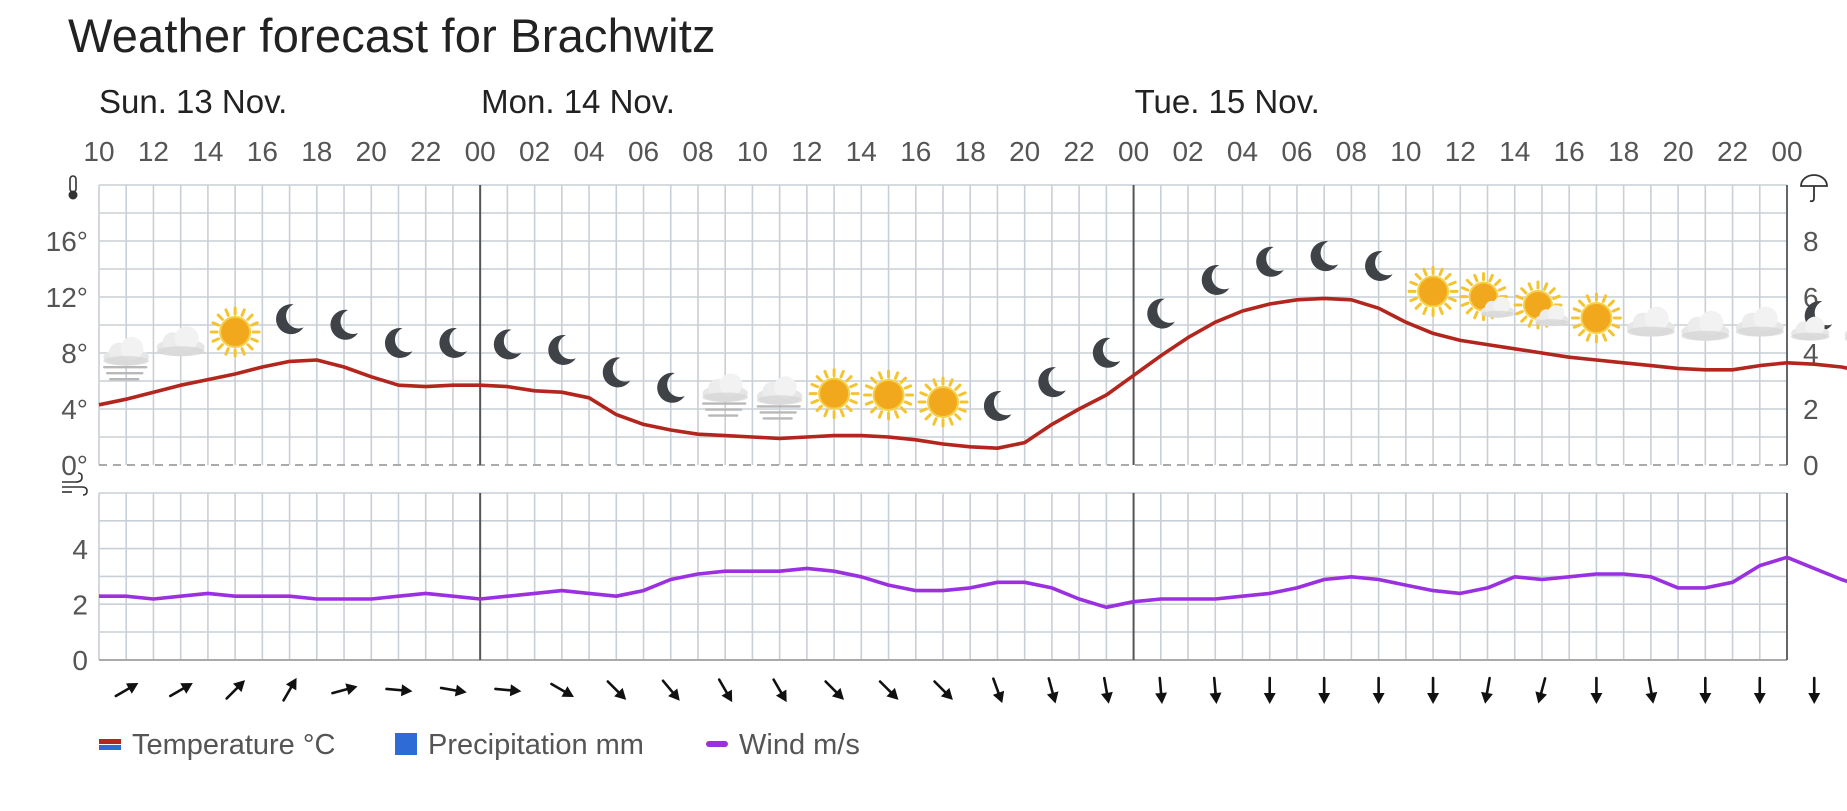 The height and width of the screenshot is (811, 1847). Describe the element at coordinates (110, 741) in the screenshot. I see `legend-swatch-temperature` at that location.